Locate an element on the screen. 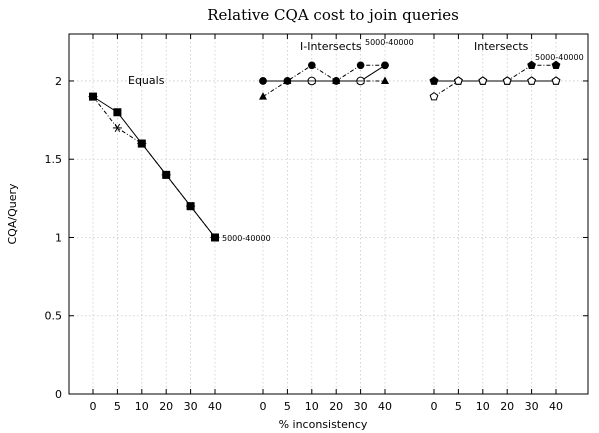 Image resolution: width=599 pixels, height=433 pixels. y-axis-label: CQA/Query is located at coordinates (12, 213).